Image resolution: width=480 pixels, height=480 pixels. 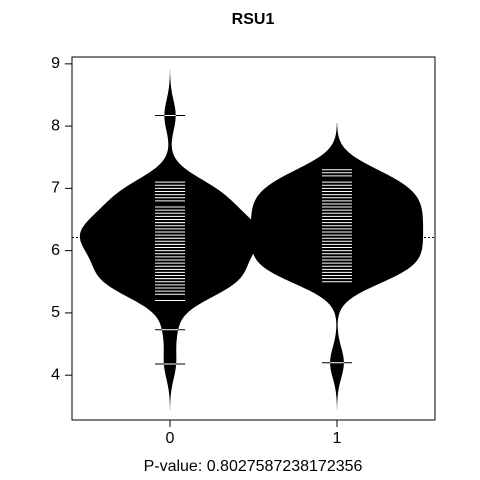 What do you see at coordinates (170, 438) in the screenshot?
I see `x-tick-label: 0` at bounding box center [170, 438].